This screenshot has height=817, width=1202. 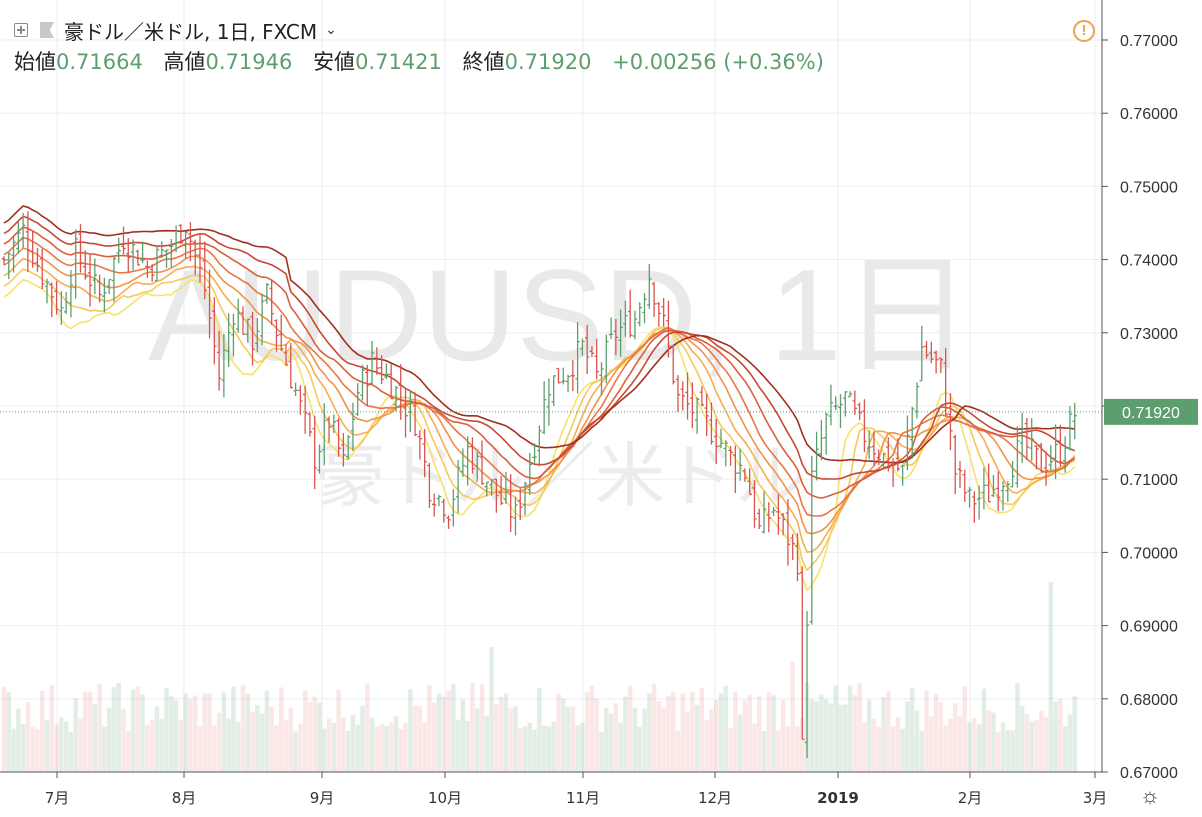 What do you see at coordinates (1149, 700) in the screenshot?
I see `y-tick-label: 0.68000` at bounding box center [1149, 700].